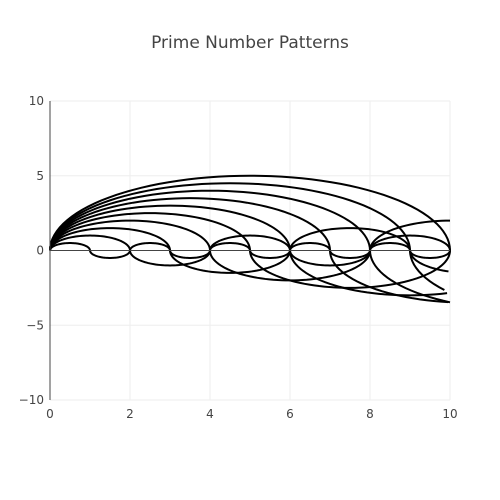 Image resolution: width=500 pixels, height=500 pixels. Describe the element at coordinates (210, 414) in the screenshot. I see `x-tick-label: 4` at that location.